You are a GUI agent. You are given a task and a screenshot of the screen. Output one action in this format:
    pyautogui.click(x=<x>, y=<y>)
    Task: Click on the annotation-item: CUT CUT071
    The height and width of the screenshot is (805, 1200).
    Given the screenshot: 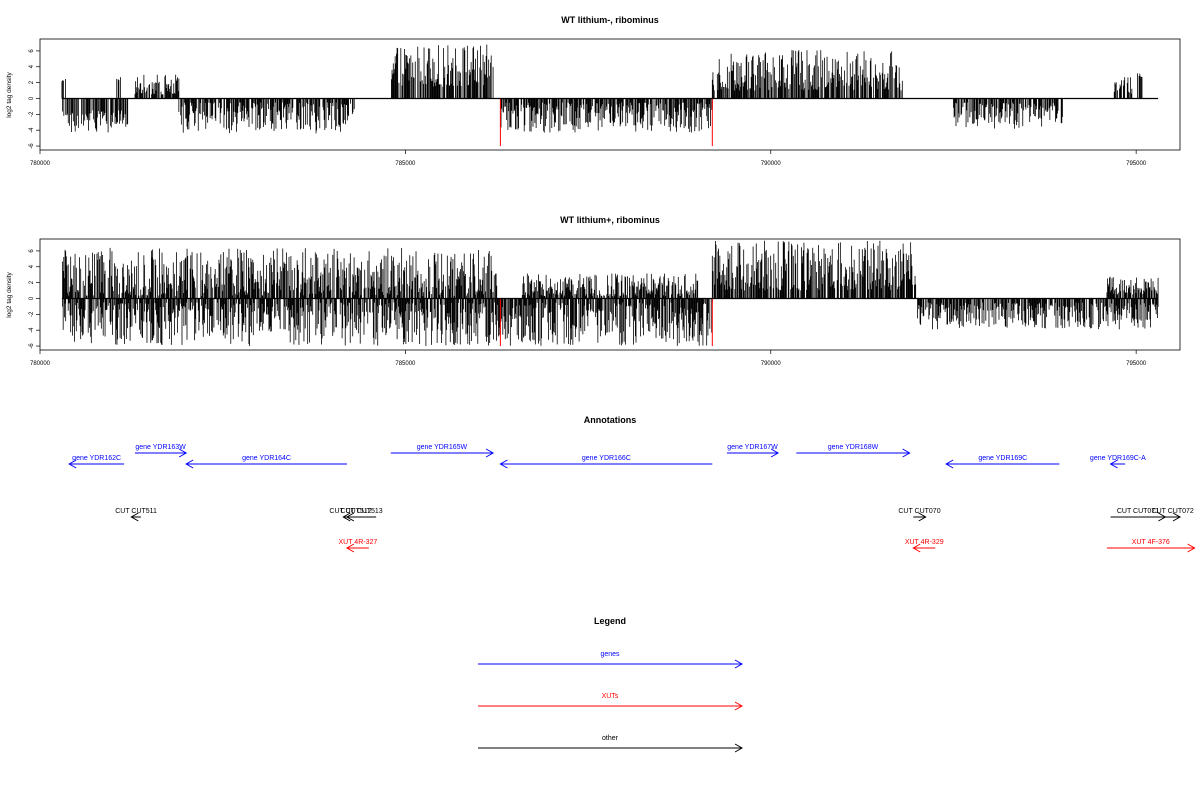 What is the action you would take?
    pyautogui.click(x=1138, y=515)
    